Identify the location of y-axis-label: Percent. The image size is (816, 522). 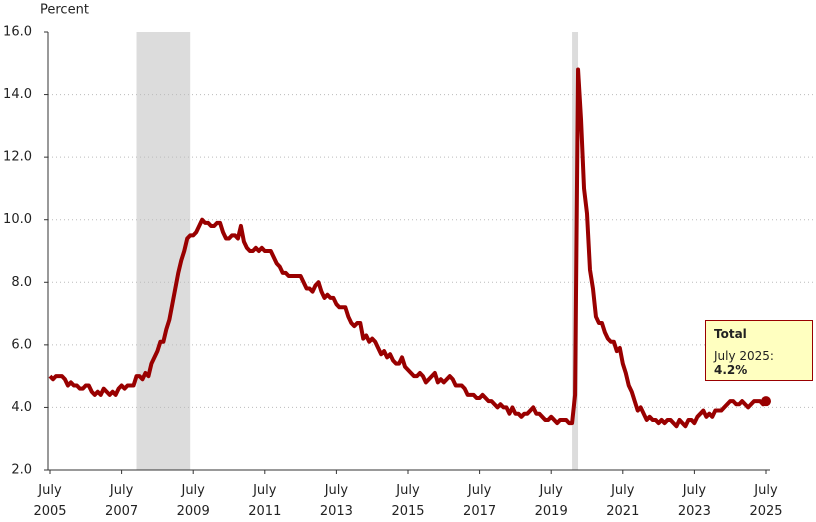
(64, 10).